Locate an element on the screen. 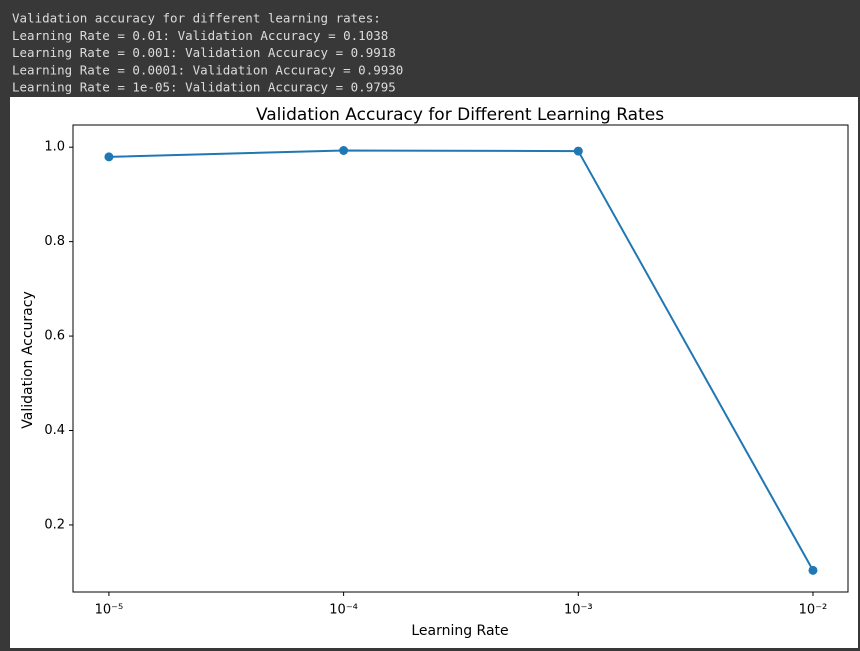 The height and width of the screenshot is (651, 860). y-tick-label: 1.0 is located at coordinates (54, 147).